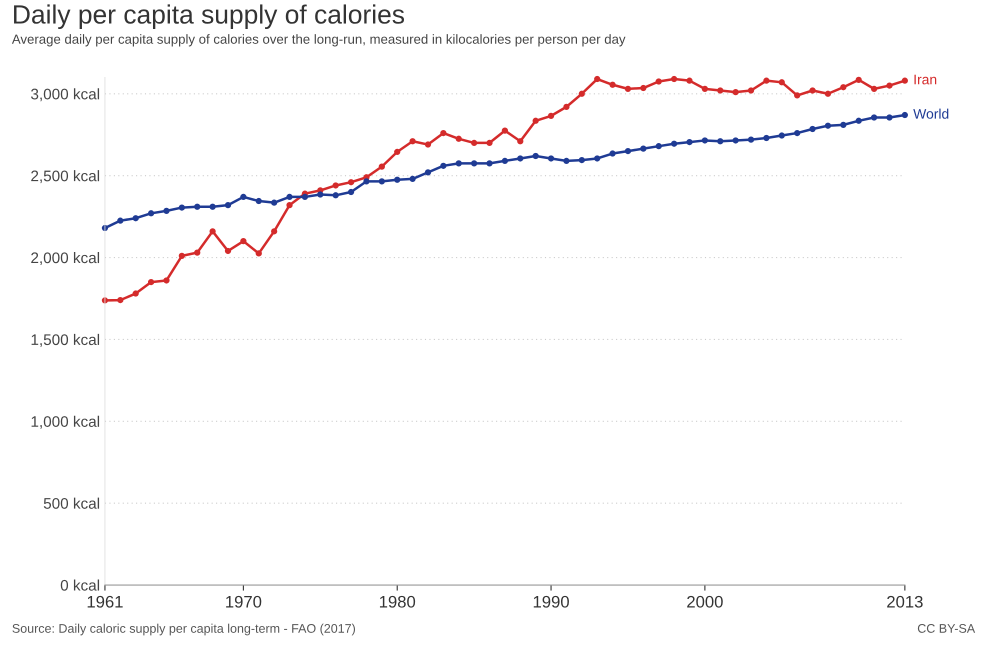  Describe the element at coordinates (65, 177) in the screenshot. I see `y-tick-label: 2,500 kcal` at that location.